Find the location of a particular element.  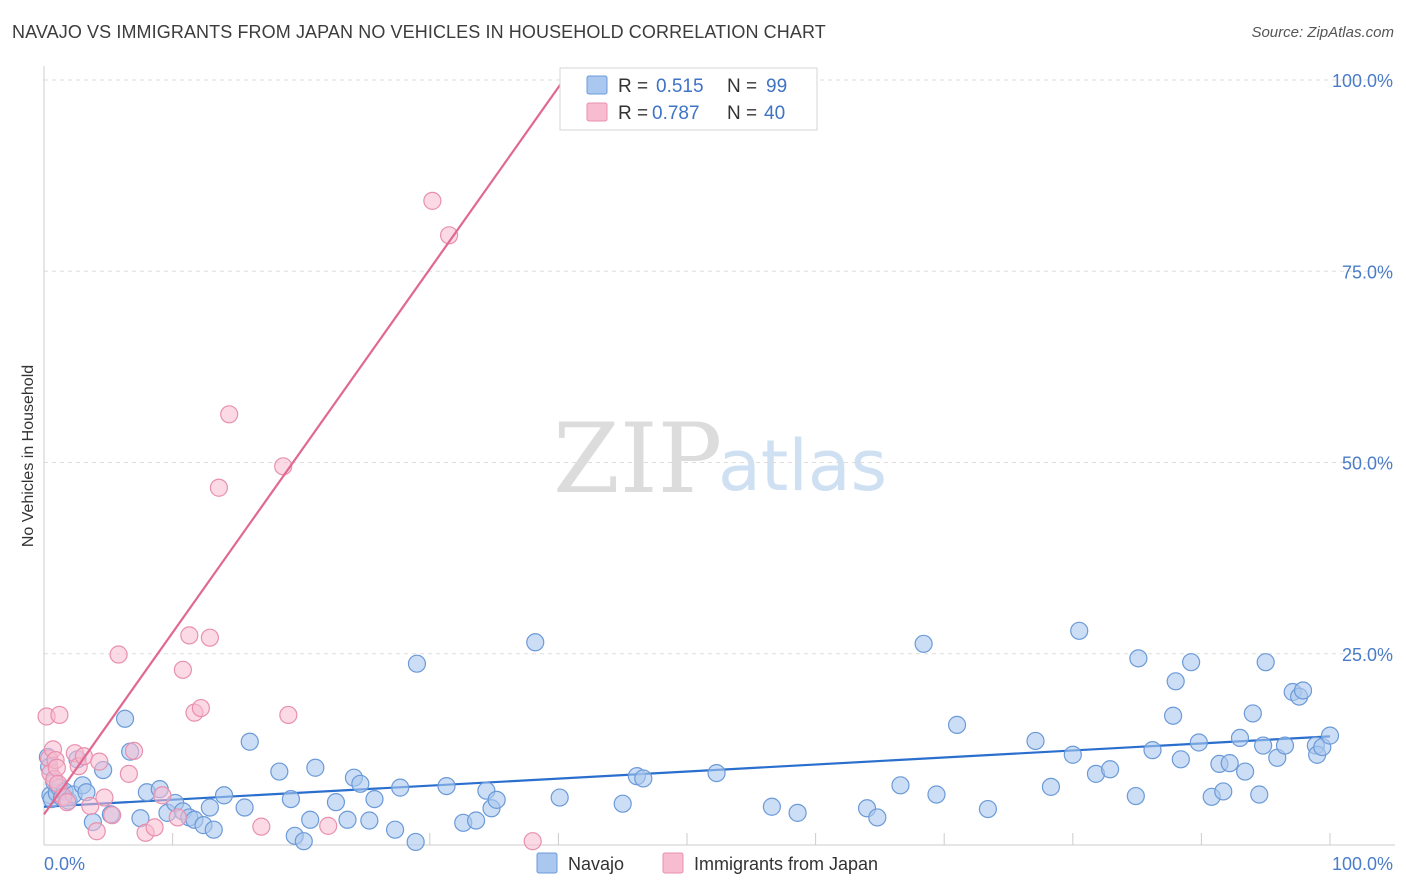

legend-japan-swatch is located at coordinates (597, 112).